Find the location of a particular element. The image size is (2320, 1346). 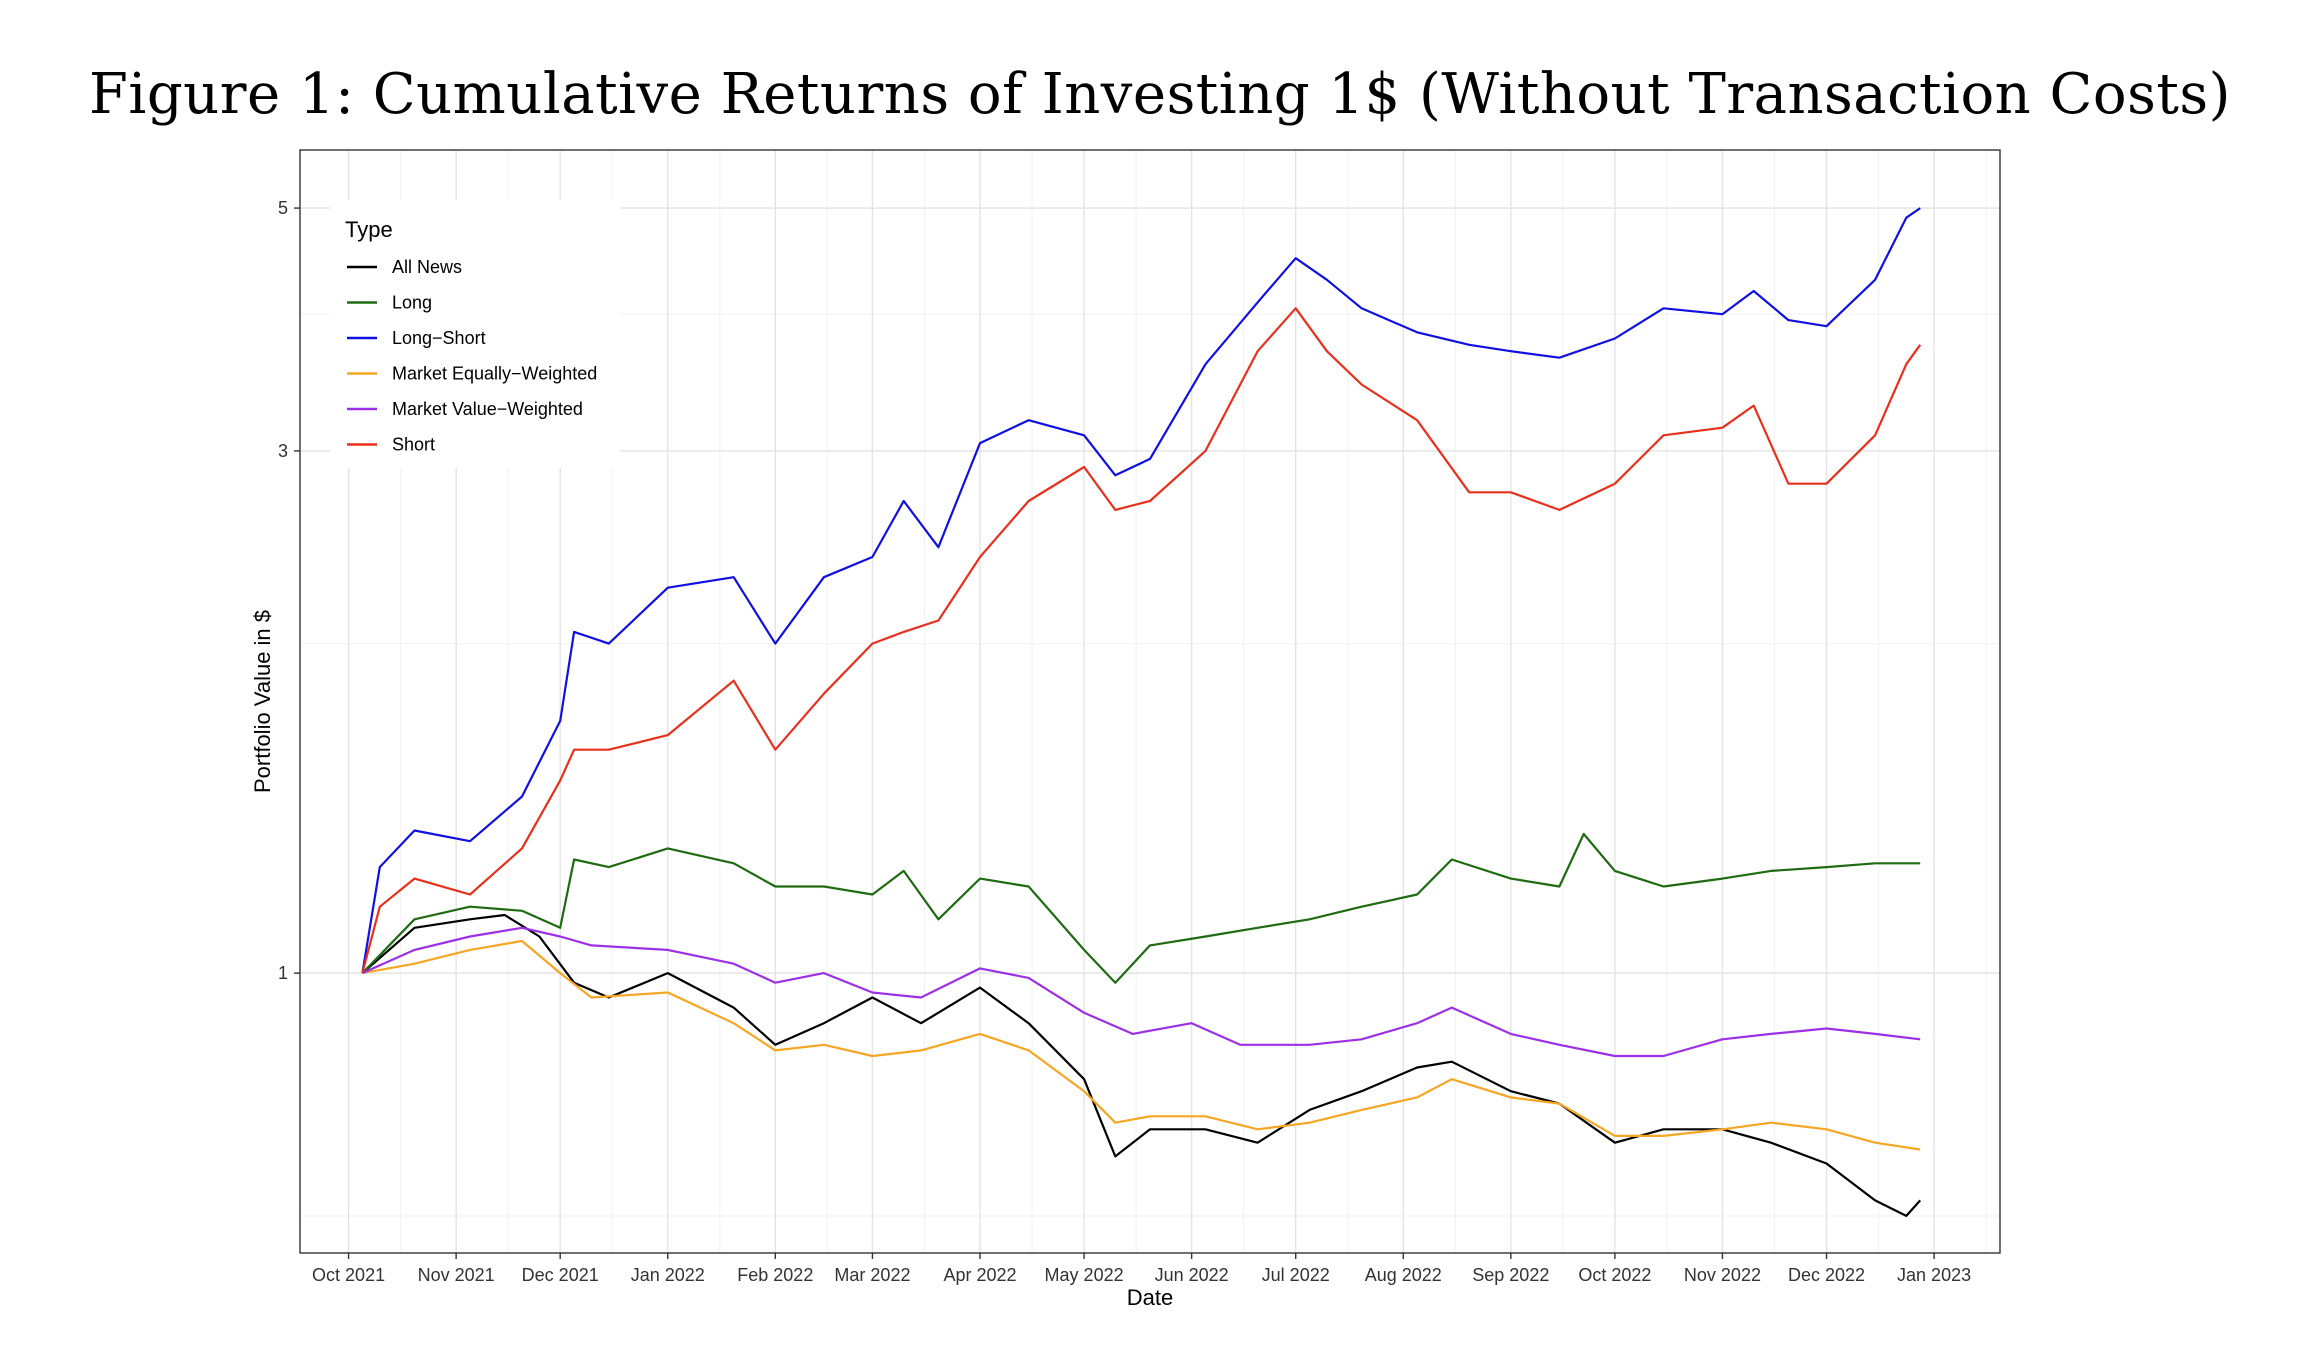

series-line-market-value-weighted is located at coordinates (1141, 992).